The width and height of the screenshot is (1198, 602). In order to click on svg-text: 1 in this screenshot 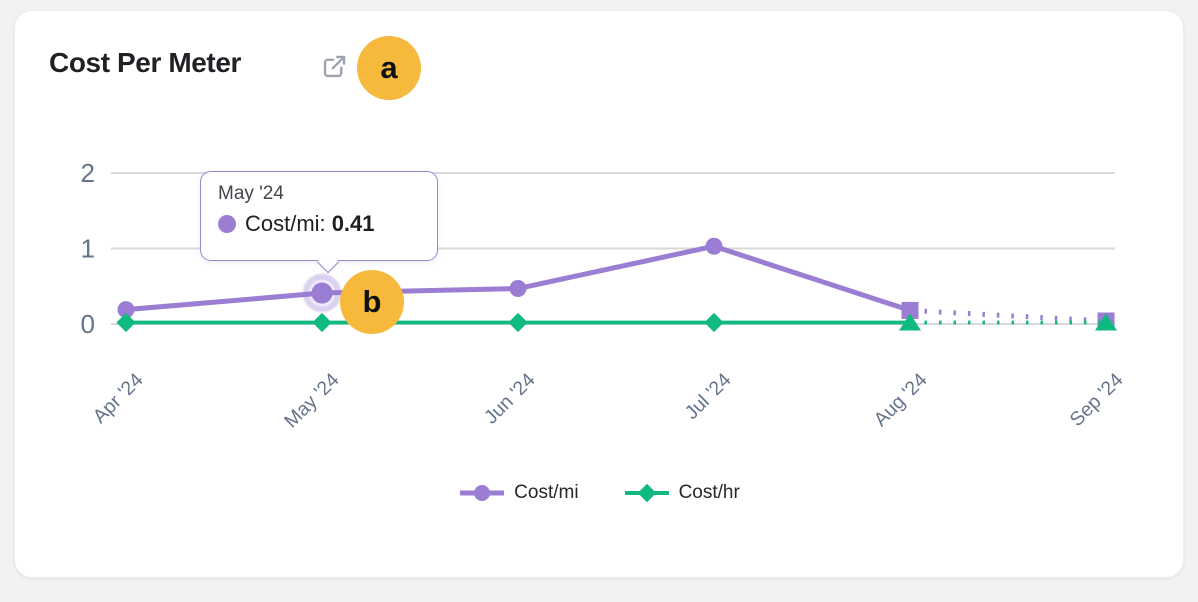, I will do `click(88, 249)`.